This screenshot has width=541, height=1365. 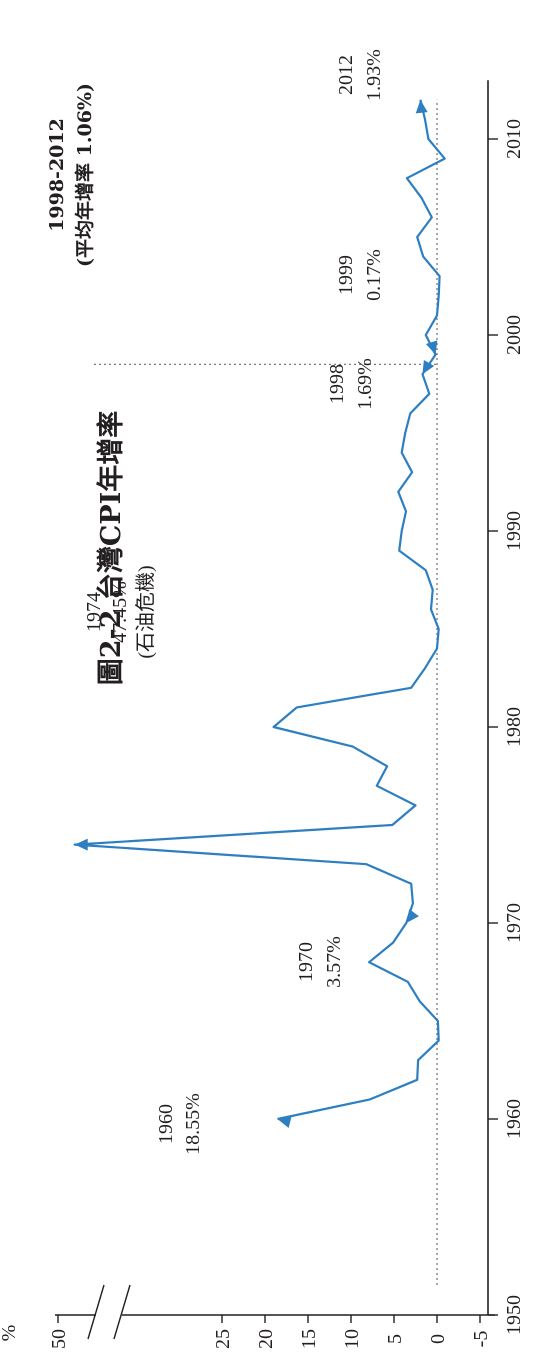 I want to click on year-tick-label: 1990, so click(x=514, y=531).